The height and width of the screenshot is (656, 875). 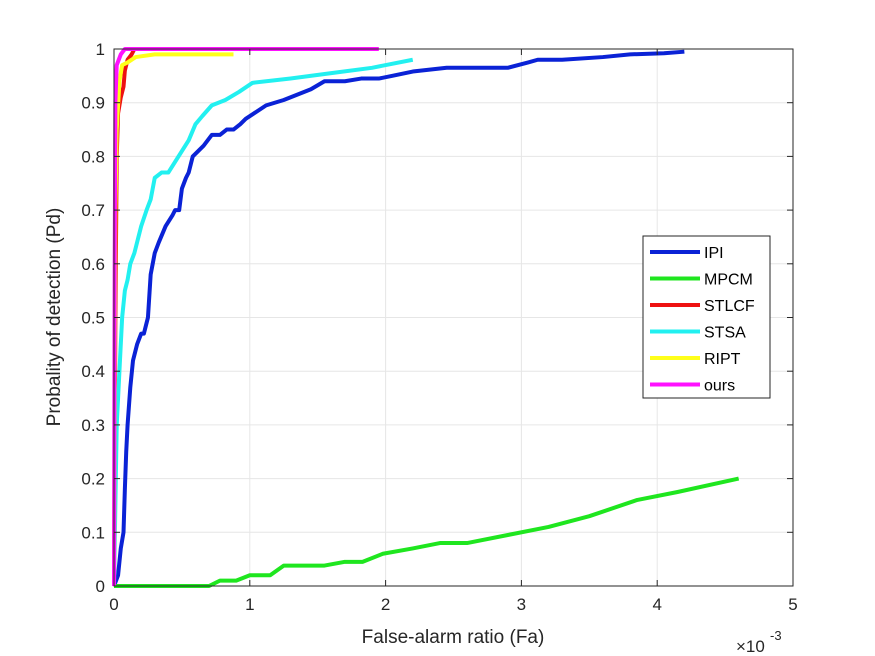 I want to click on x-exponent-base: ×10, so click(x=750, y=646).